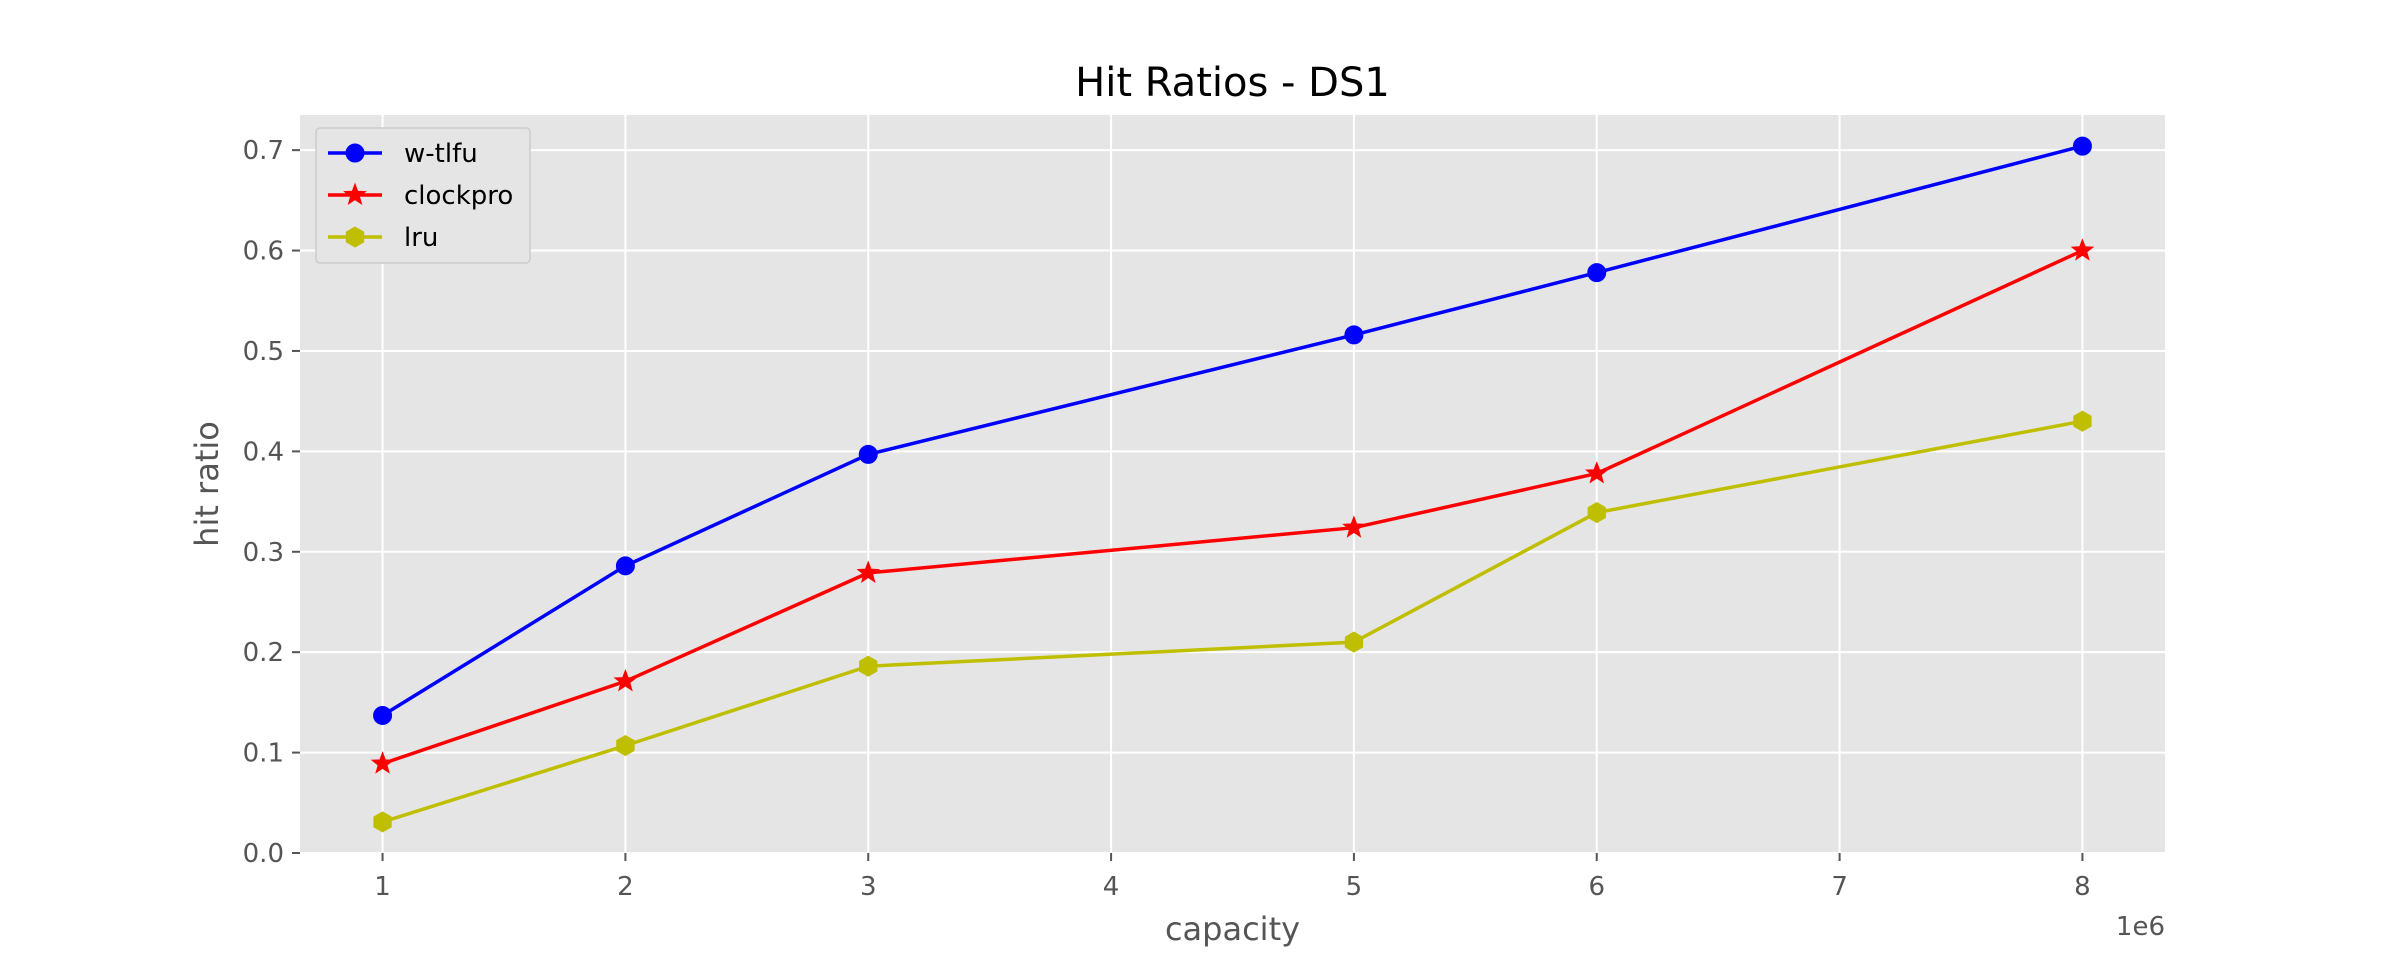 This screenshot has width=2400, height=960. I want to click on legend: w-tlfu clockpro lru, so click(423, 195).